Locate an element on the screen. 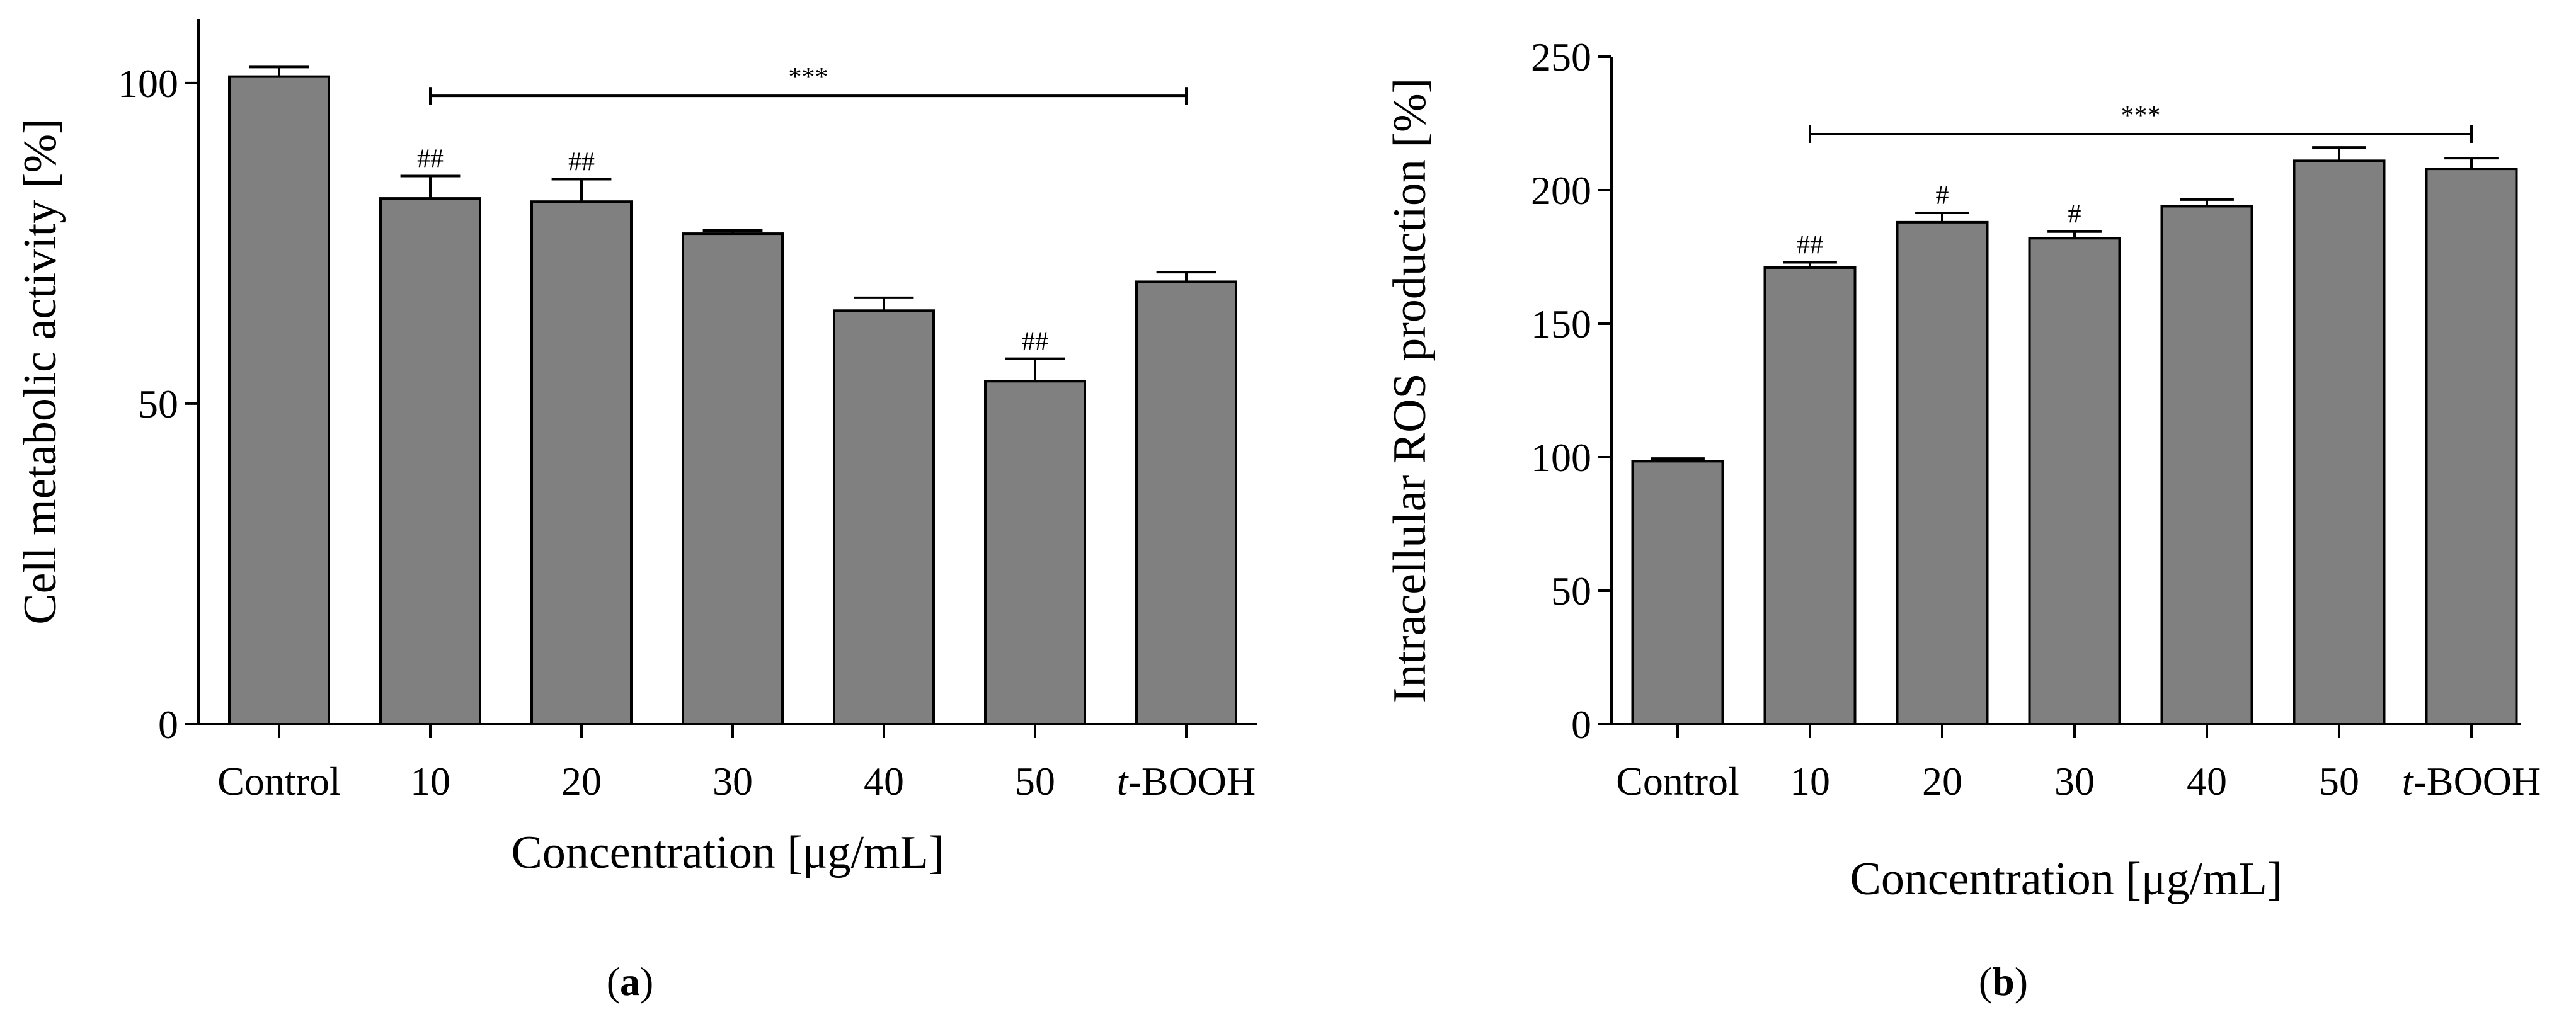  panel-label: (a) is located at coordinates (630, 981).